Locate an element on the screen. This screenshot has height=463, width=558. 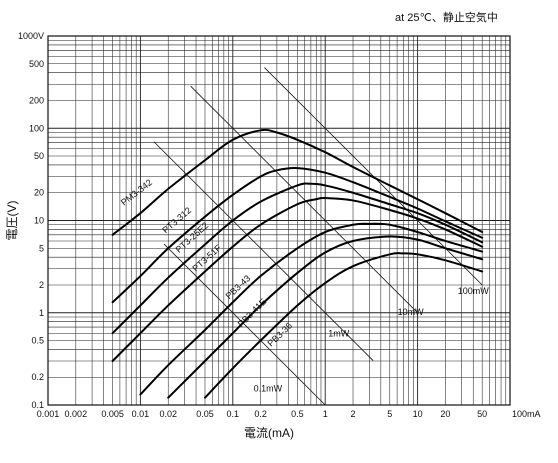
power-line-label: 10mW is located at coordinates (411, 312).